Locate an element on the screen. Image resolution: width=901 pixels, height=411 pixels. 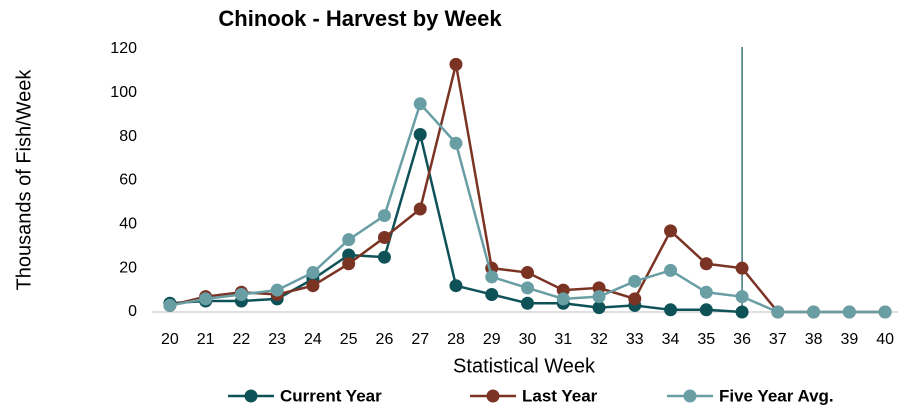
y-tick-label: 60 is located at coordinates (128, 180).